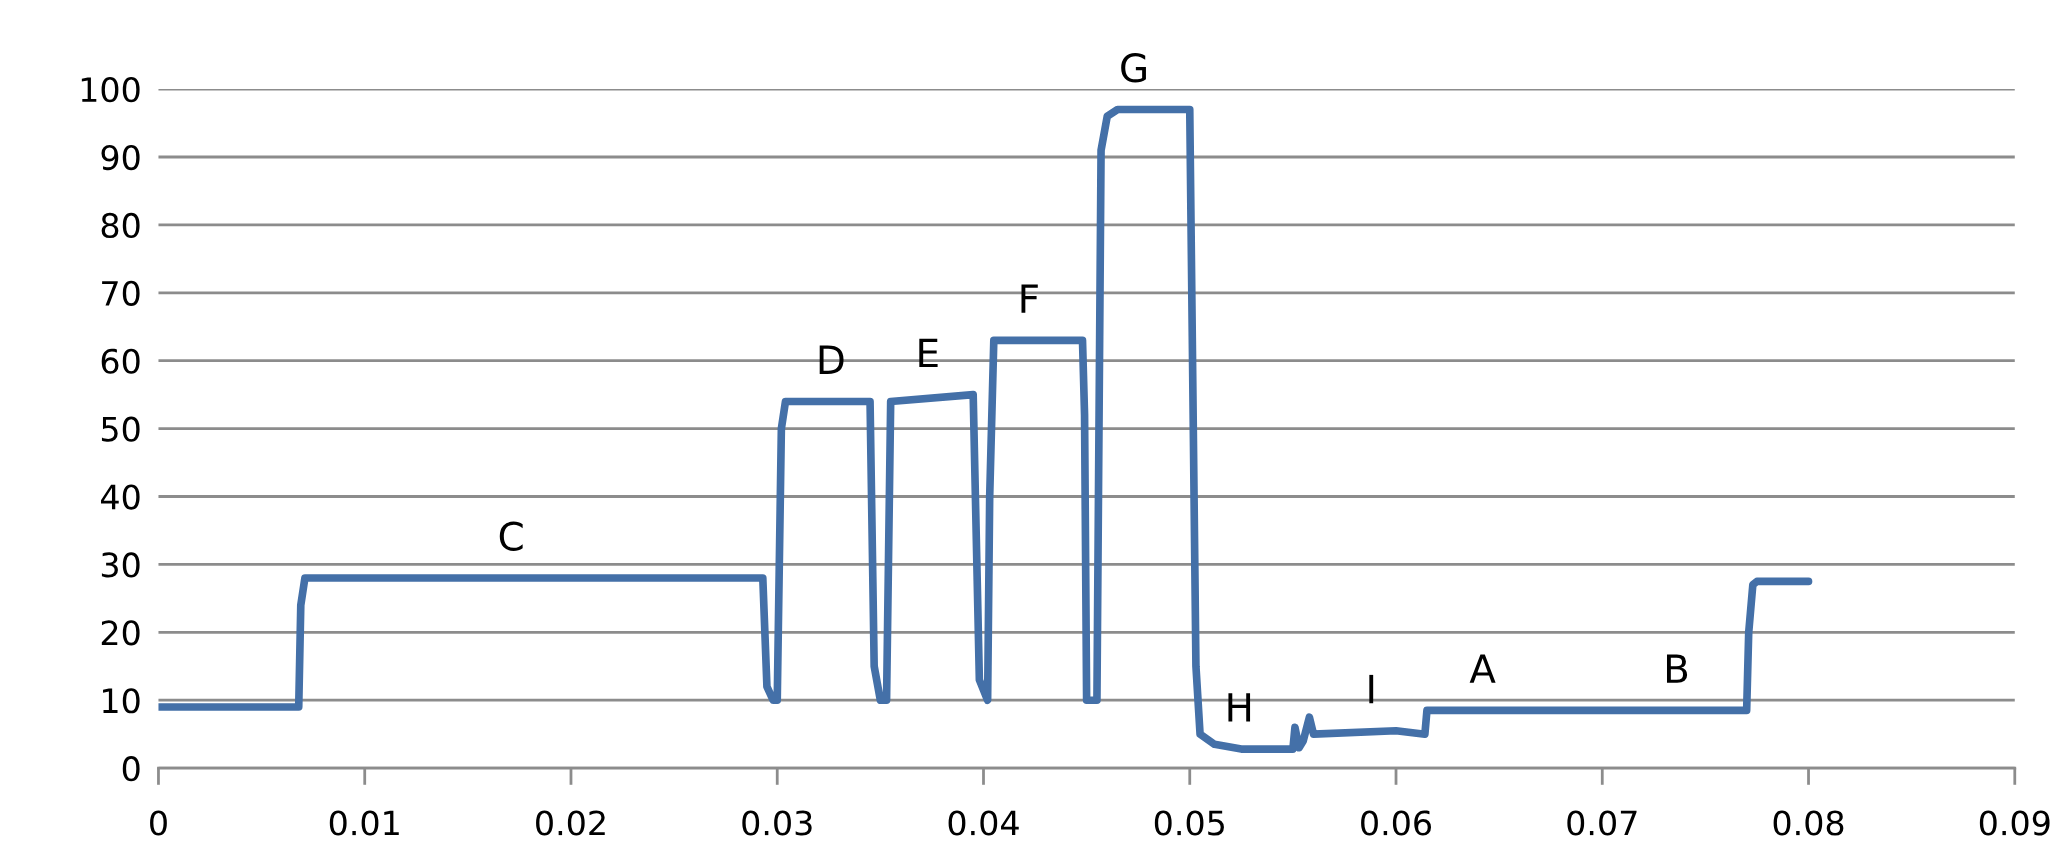  I want to click on y-tick-label: 0, so click(131, 769).